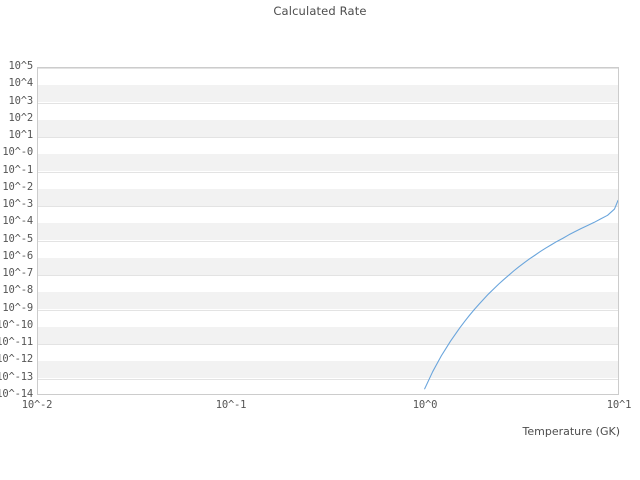 This screenshot has width=640, height=480. I want to click on y-axis-tick-label: 10^-14, so click(16, 394).